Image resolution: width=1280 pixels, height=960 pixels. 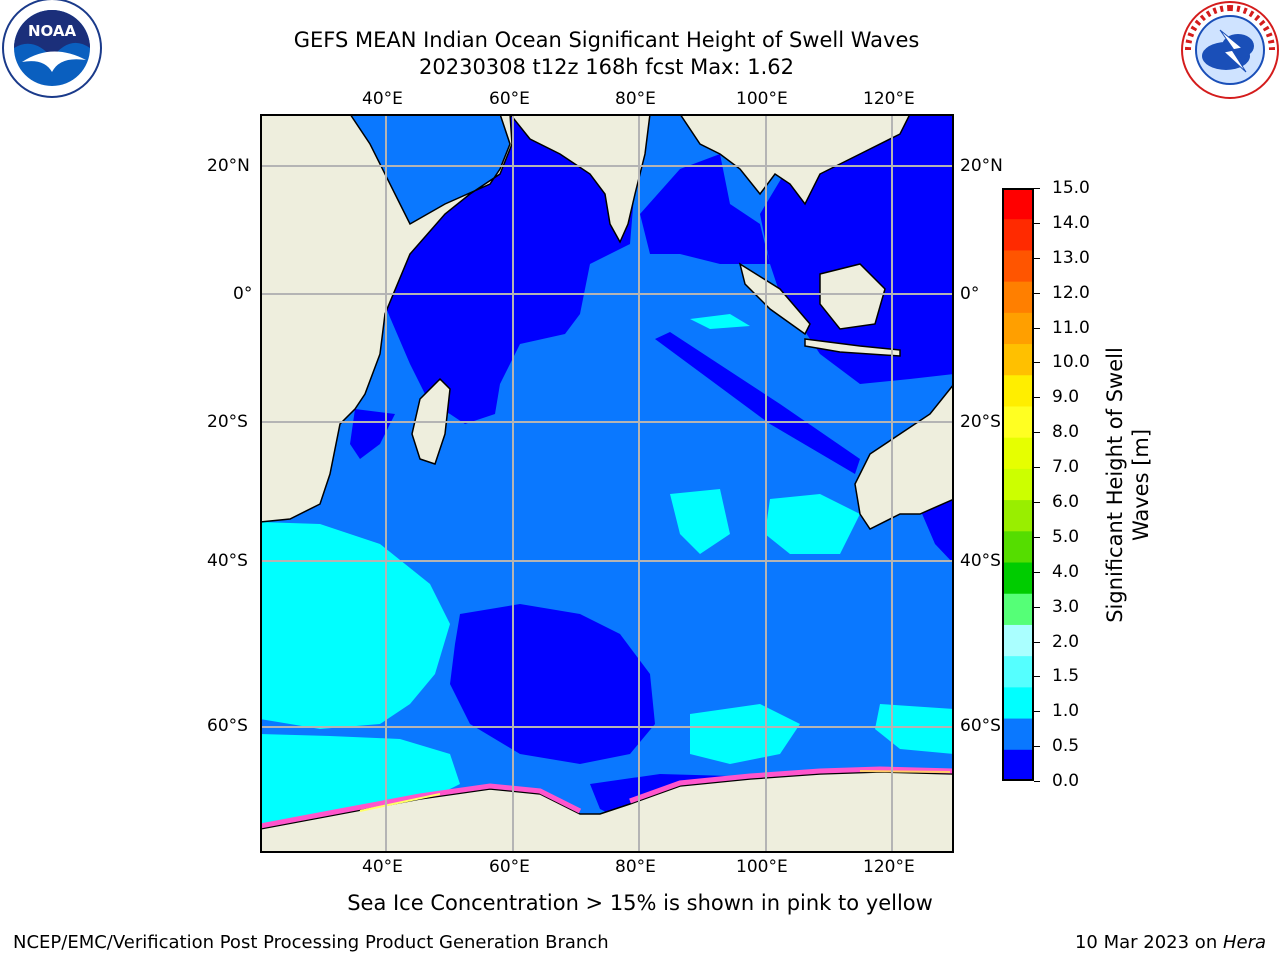 What do you see at coordinates (382, 867) in the screenshot?
I see `bottom-lon-label-40e: 40°E` at bounding box center [382, 867].